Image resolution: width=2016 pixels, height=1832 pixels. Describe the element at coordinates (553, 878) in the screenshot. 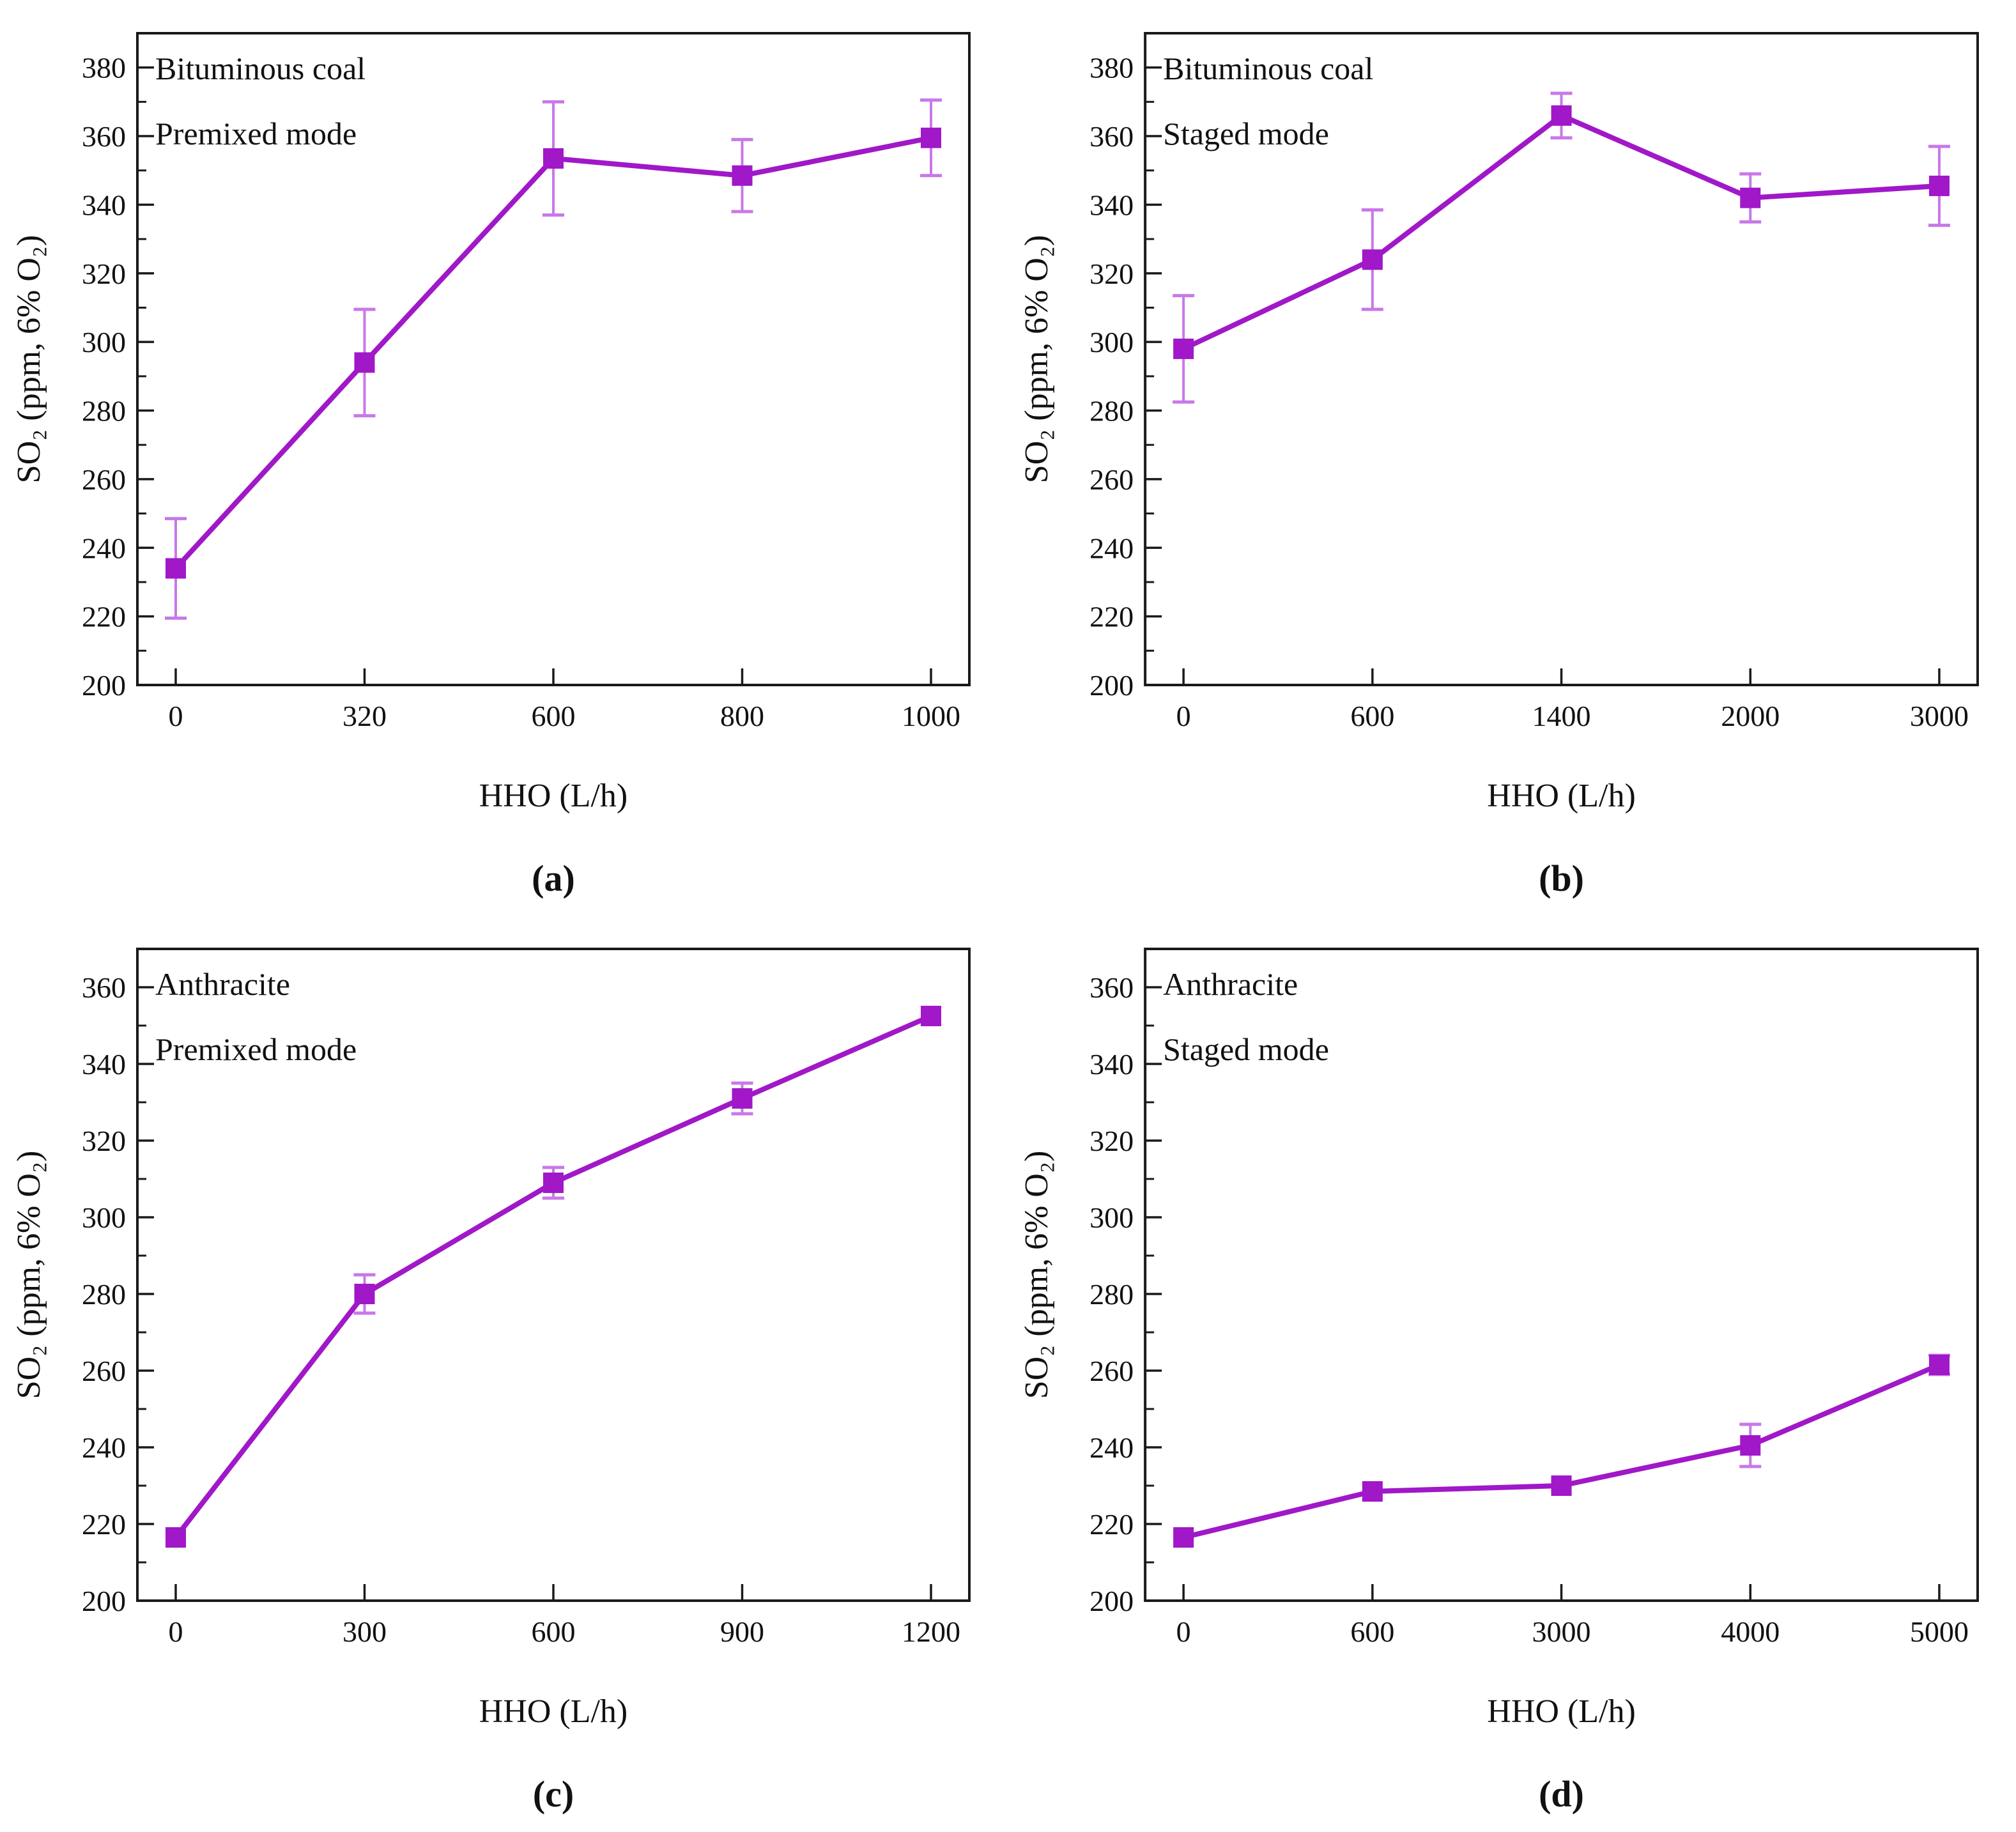

I see `panel-caption: (a)` at that location.